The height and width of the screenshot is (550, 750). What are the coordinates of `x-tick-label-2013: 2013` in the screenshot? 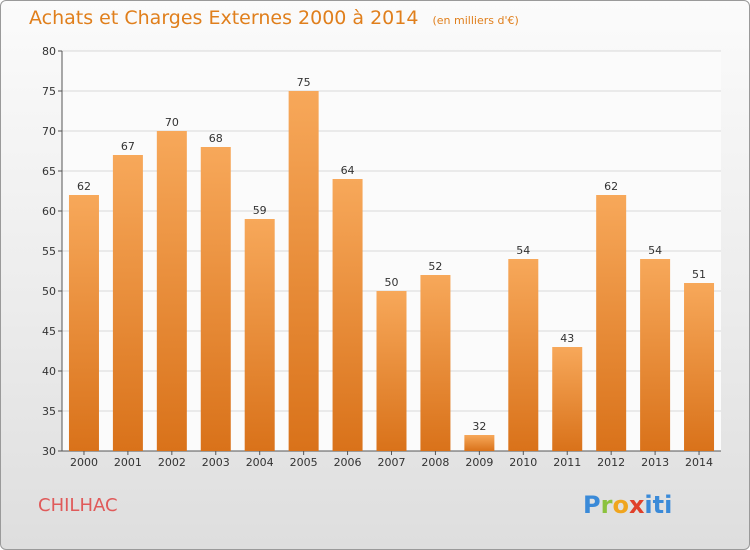 It's located at (655, 462).